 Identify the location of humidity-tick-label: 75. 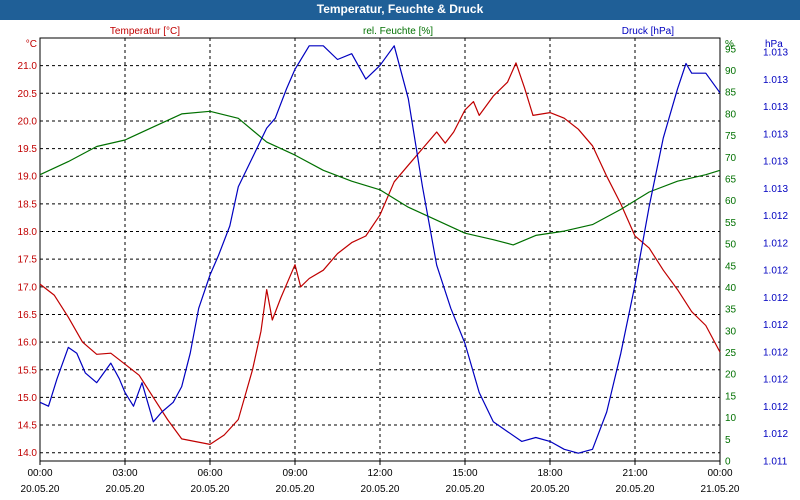
(731, 136).